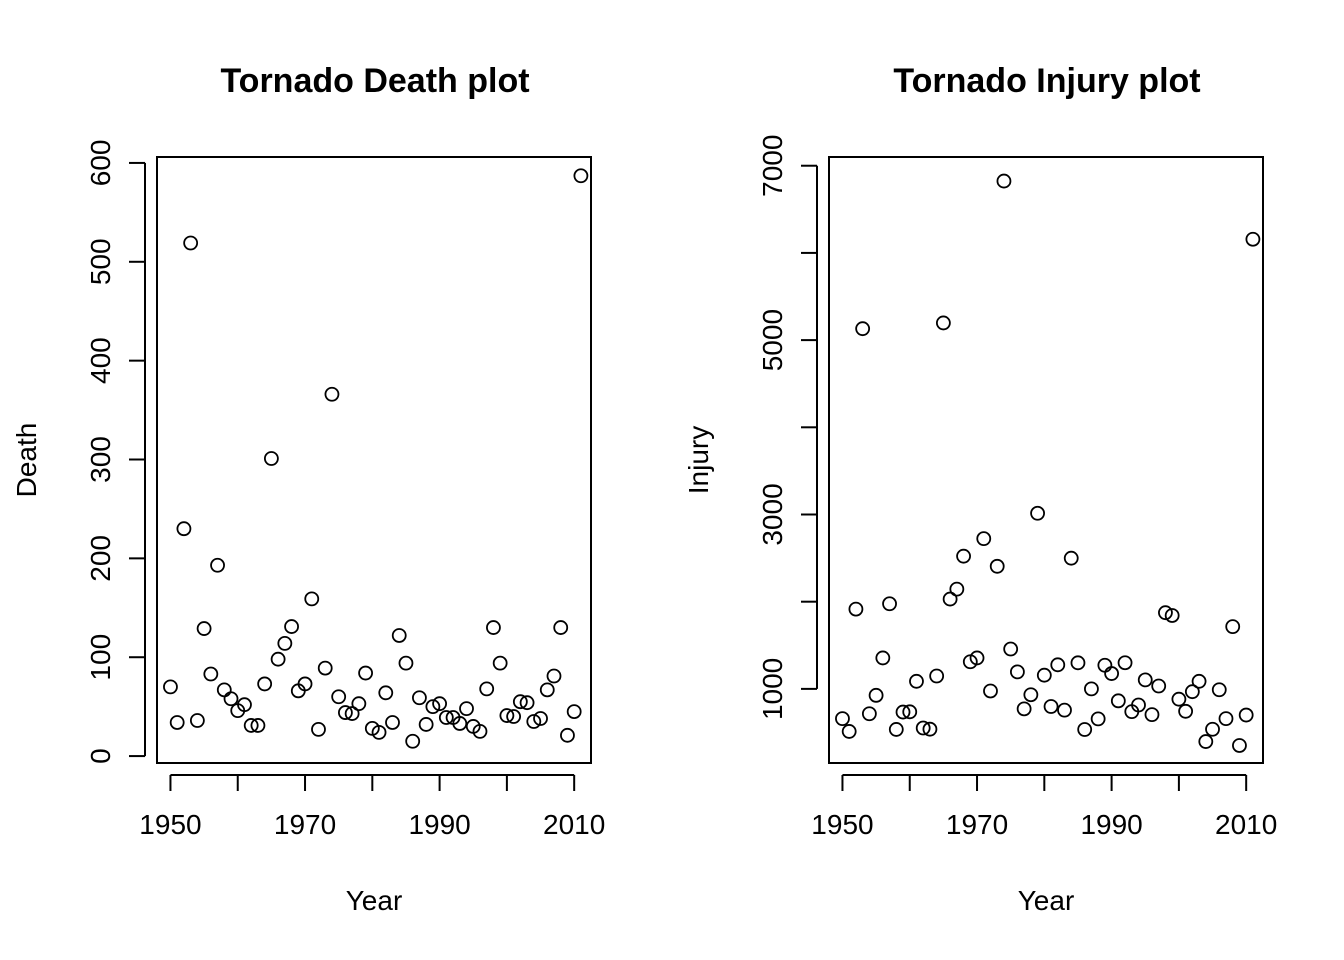 The image size is (1344, 960). Describe the element at coordinates (26, 460) in the screenshot. I see `death-y-axis-label: Death` at that location.